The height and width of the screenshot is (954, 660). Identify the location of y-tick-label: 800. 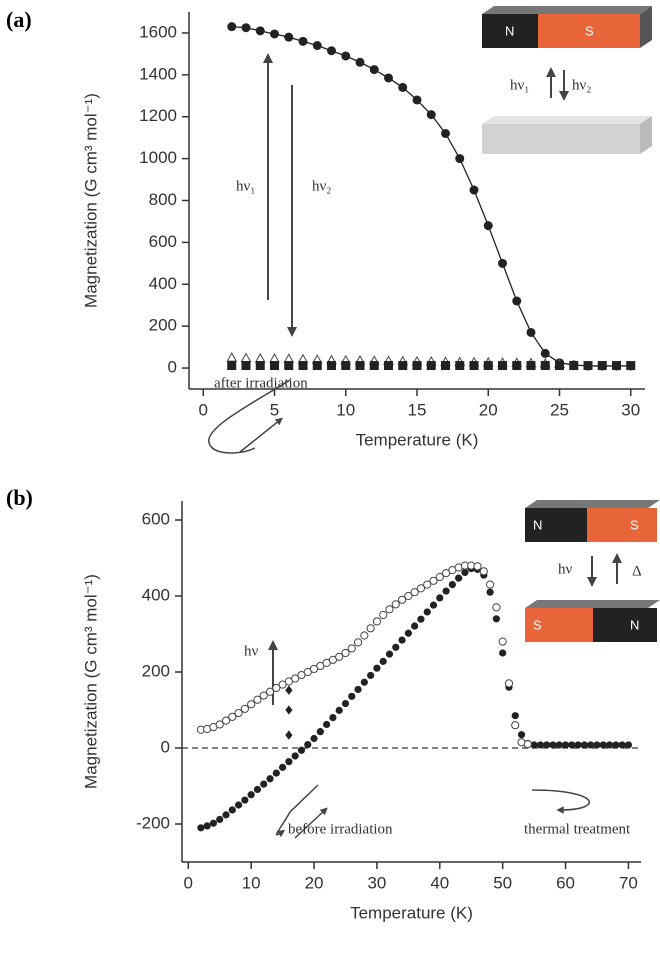
(163, 199).